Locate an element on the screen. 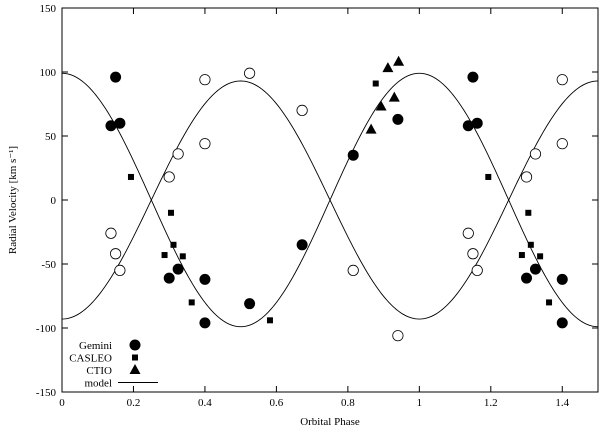 The height and width of the screenshot is (429, 600). y-tick-label: 50 is located at coordinates (51, 137).